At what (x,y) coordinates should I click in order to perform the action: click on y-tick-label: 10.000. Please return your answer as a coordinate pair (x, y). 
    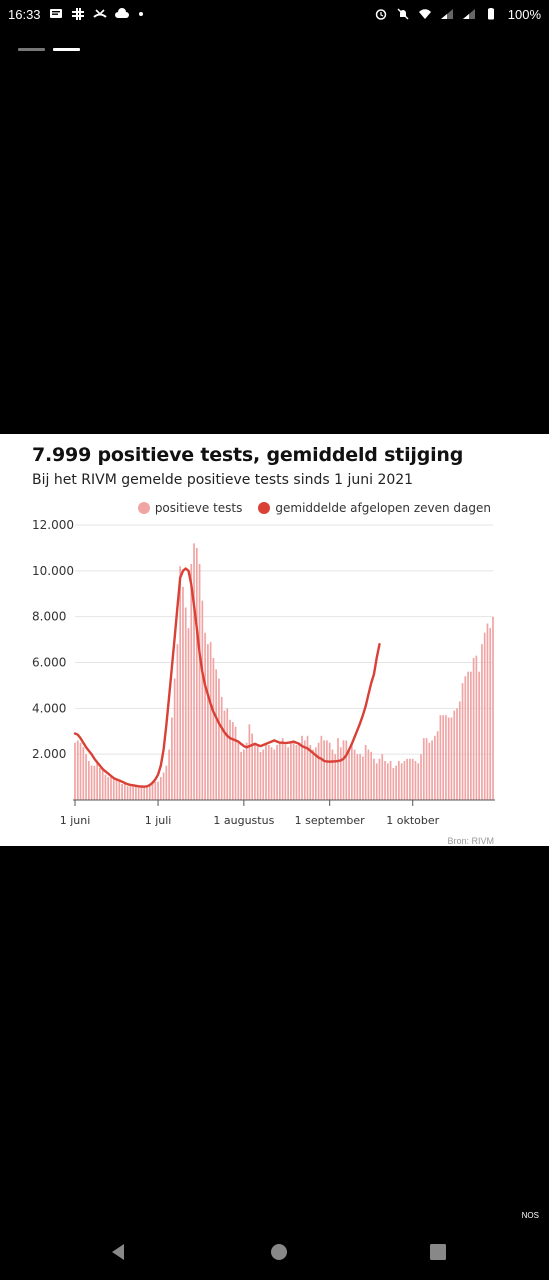
    Looking at the image, I should click on (53, 571).